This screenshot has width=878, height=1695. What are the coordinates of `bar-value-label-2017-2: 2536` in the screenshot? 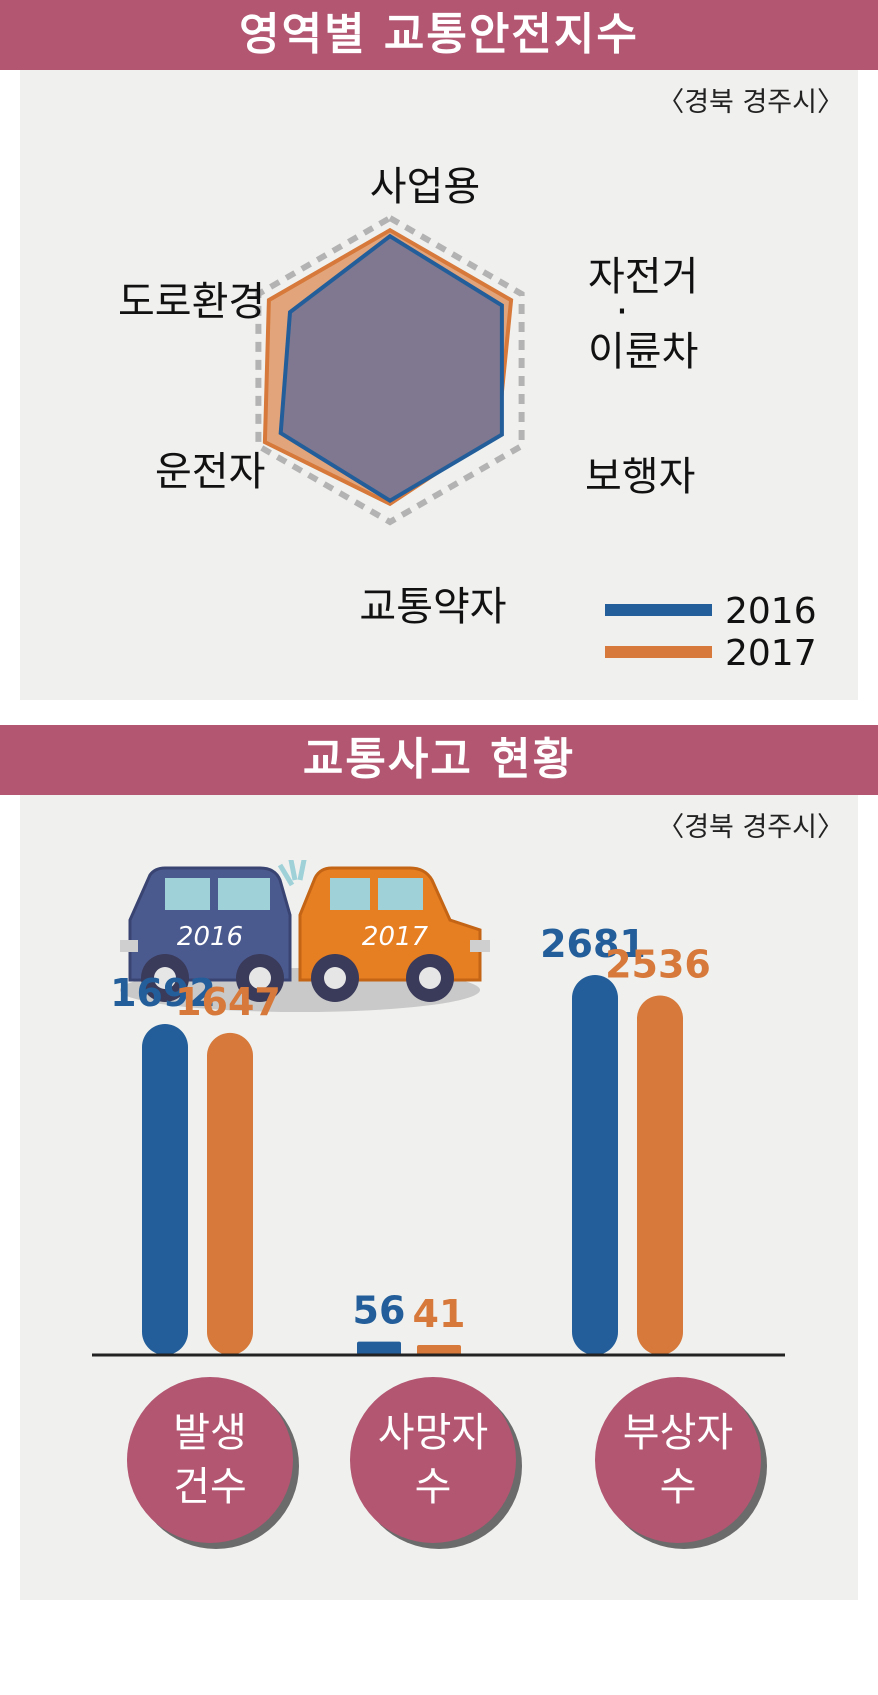 It's located at (658, 965).